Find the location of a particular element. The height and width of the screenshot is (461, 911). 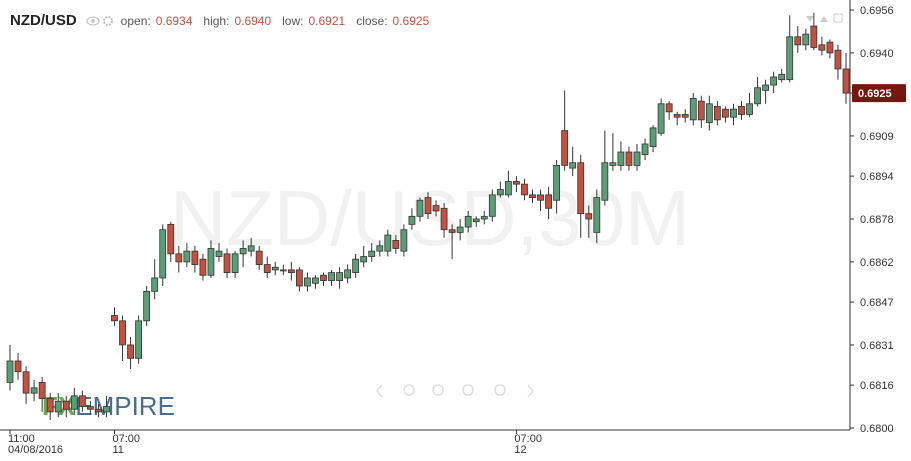

gear-icon is located at coordinates (107, 20).